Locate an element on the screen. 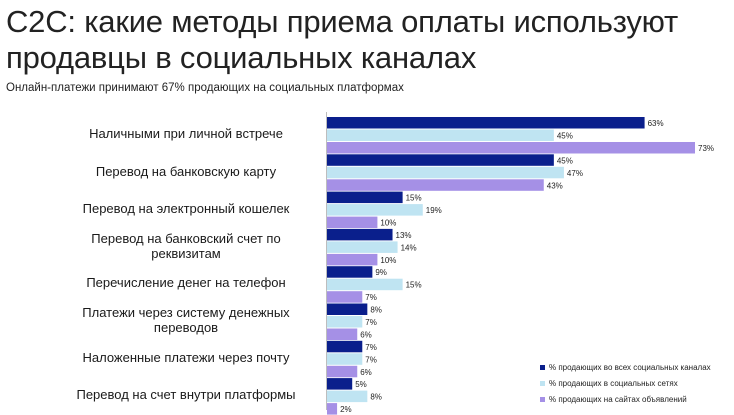 Image resolution: width=734 pixels, height=415 pixels. category-label: Перевод на счет внутри платформы is located at coordinates (186, 395).